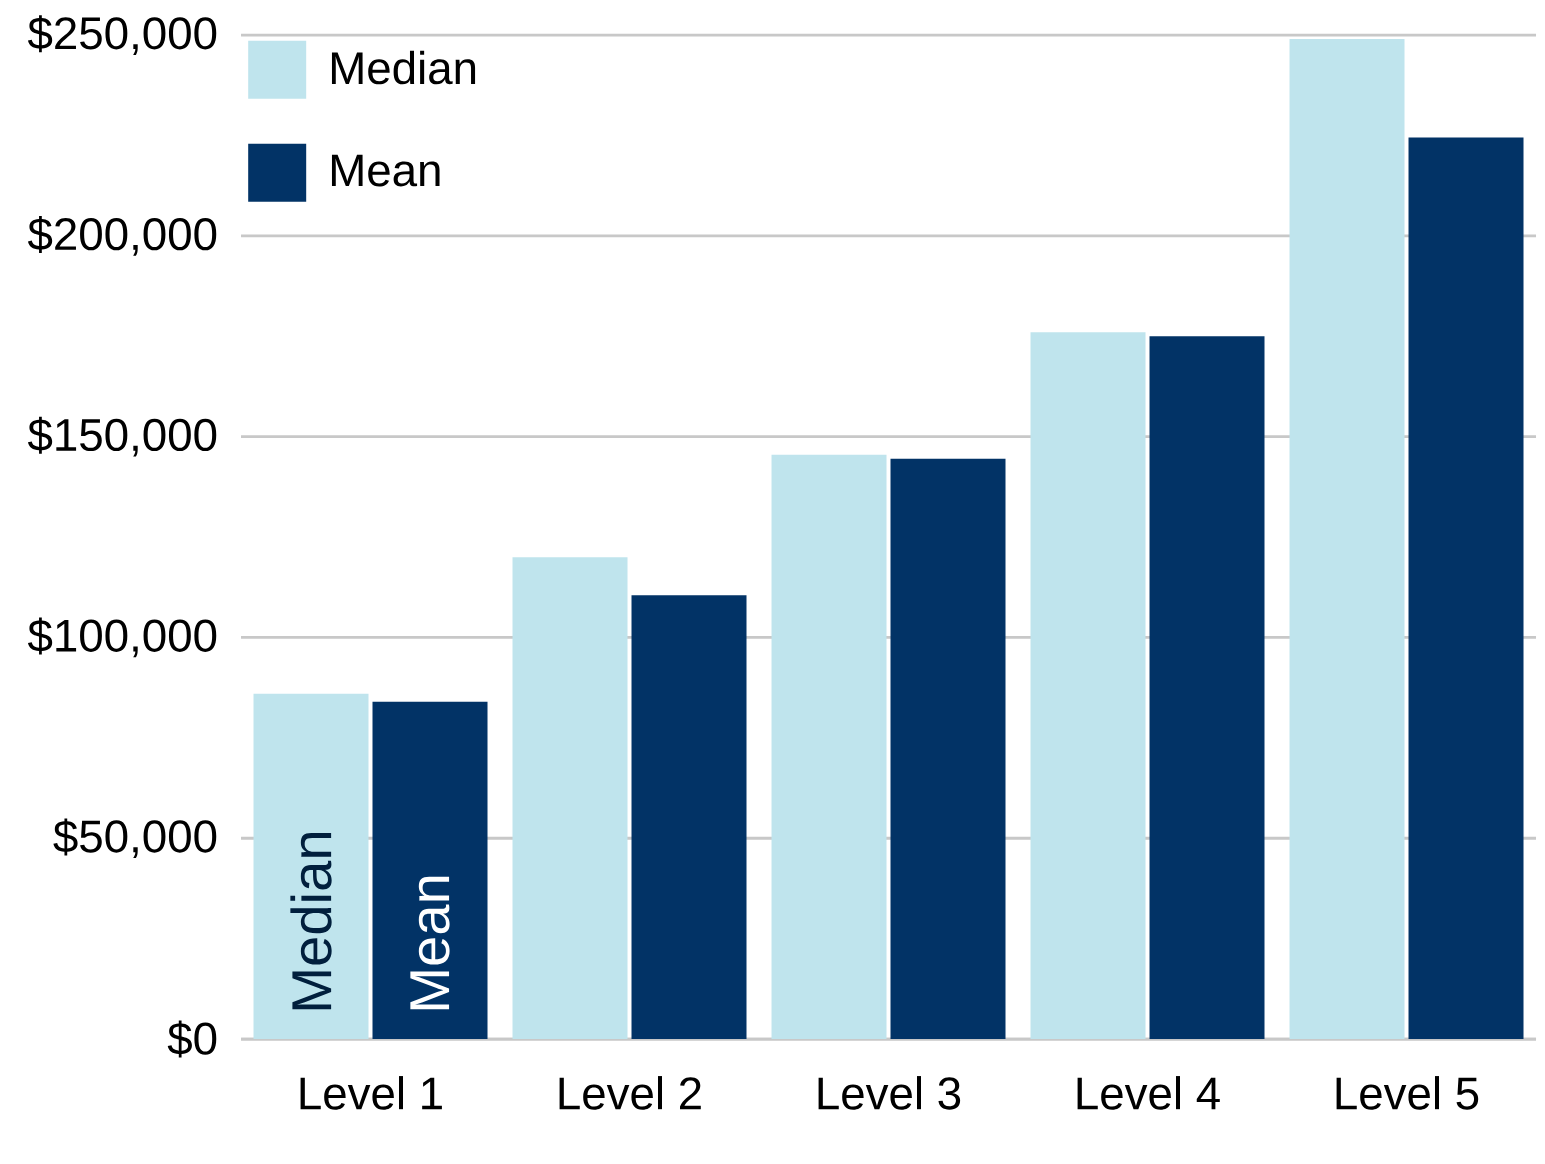 The height and width of the screenshot is (1164, 1545). What do you see at coordinates (1148, 1093) in the screenshot?
I see `x-tick-label: Level 4` at bounding box center [1148, 1093].